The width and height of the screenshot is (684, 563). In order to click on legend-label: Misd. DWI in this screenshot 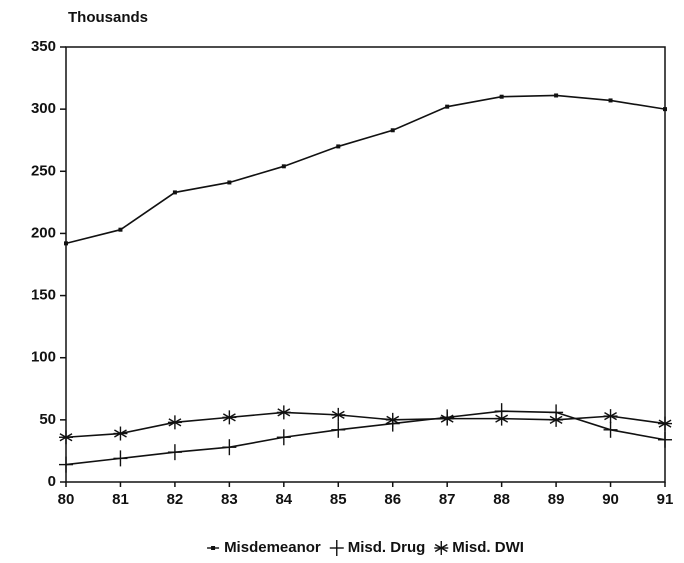, I will do `click(488, 547)`.